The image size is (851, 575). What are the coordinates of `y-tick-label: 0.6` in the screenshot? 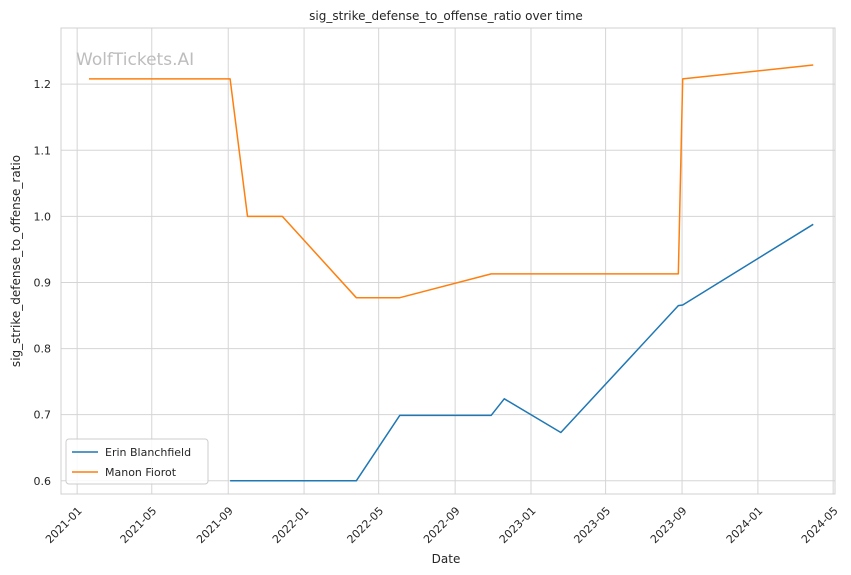 It's located at (43, 481).